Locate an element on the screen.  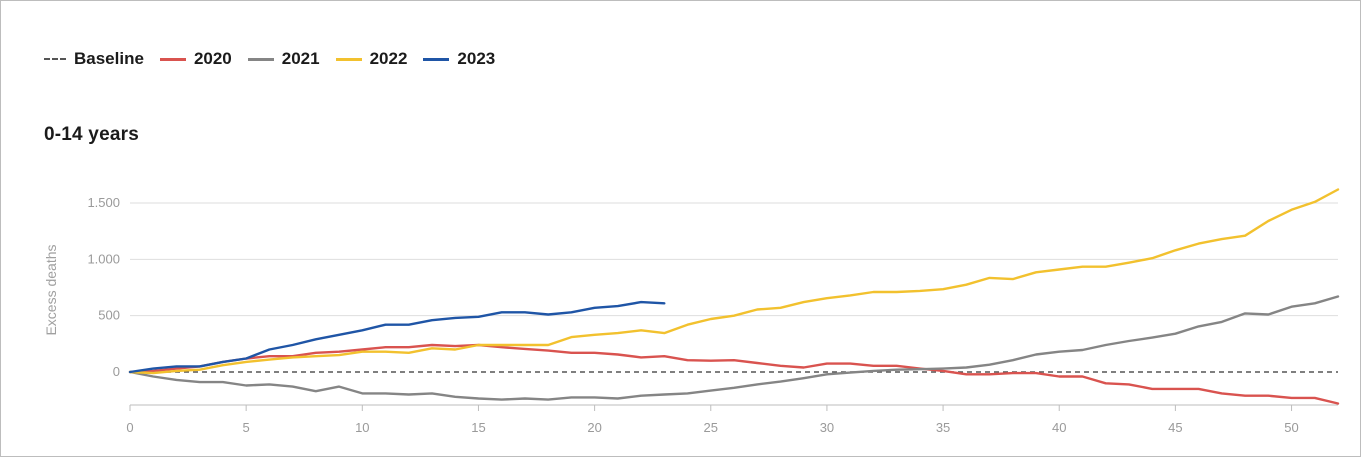
y-tick-label-500: 500 is located at coordinates (109, 315).